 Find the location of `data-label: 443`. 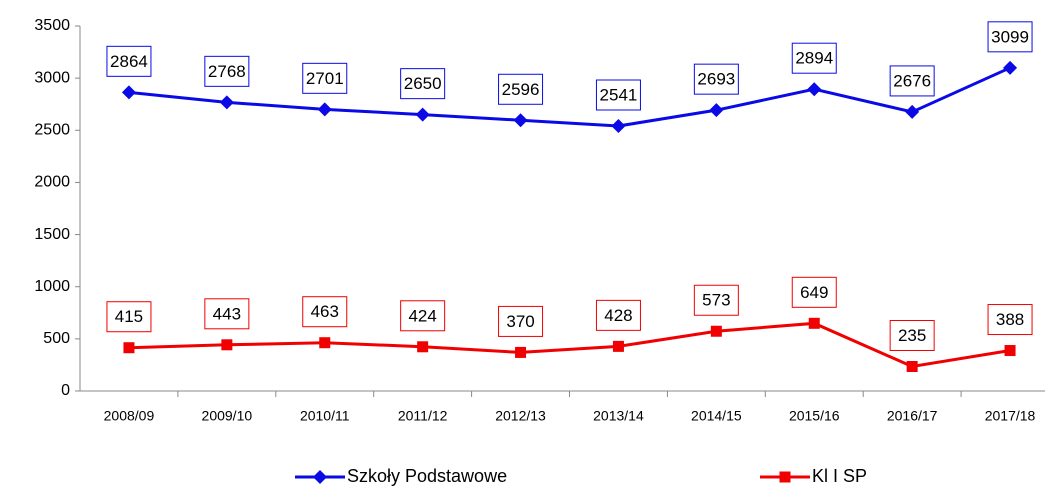

data-label: 443 is located at coordinates (227, 313).